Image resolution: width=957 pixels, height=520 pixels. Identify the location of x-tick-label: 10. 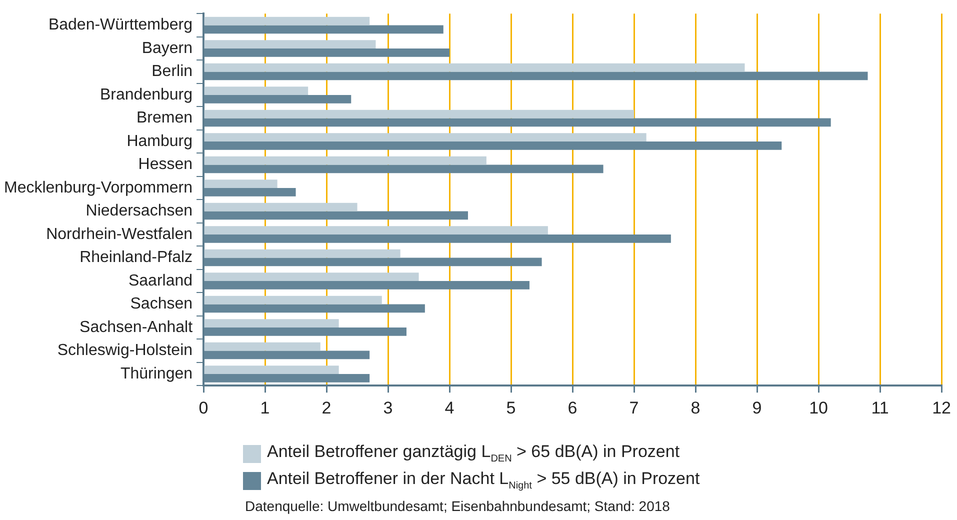
(818, 408).